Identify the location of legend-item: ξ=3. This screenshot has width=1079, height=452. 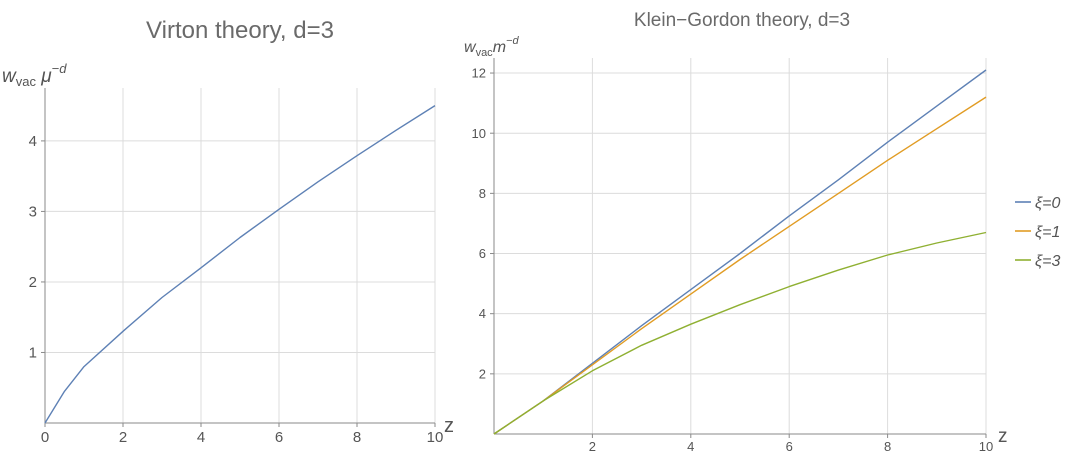
(1037, 261).